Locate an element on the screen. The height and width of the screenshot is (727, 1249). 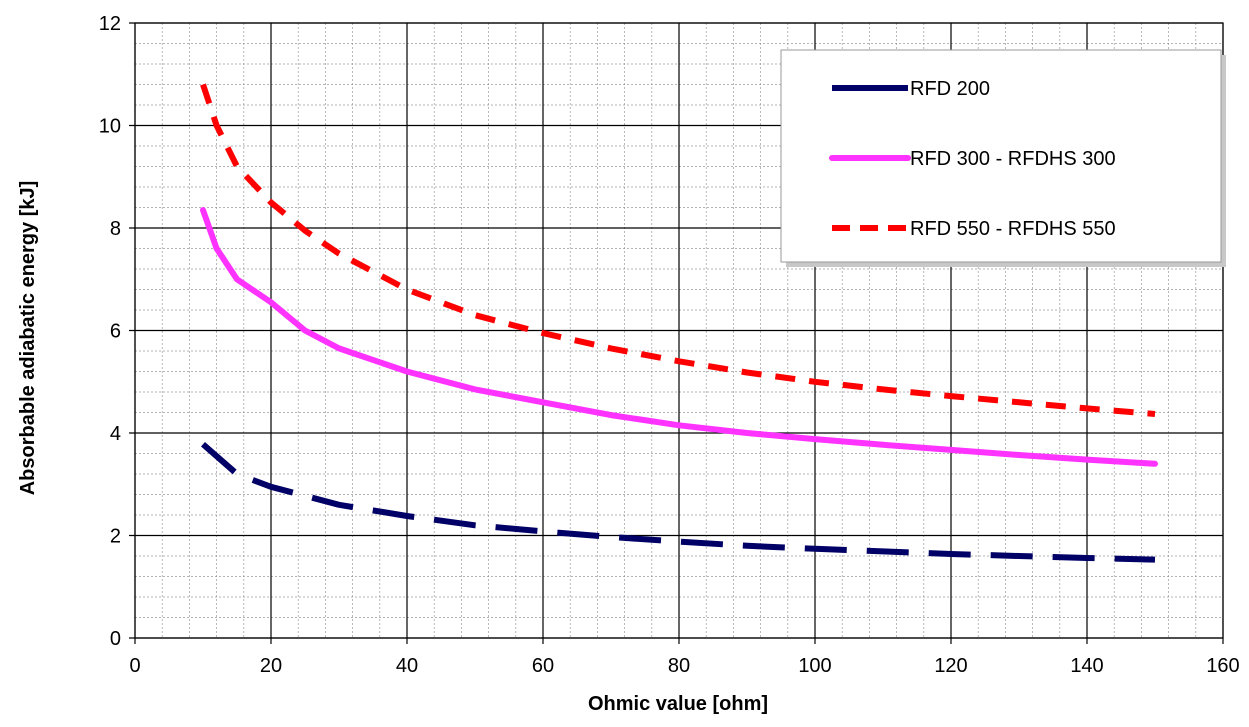
x-axis-tick-labels: 0 20 40 60 80 100 120 140 160 is located at coordinates (684, 666).